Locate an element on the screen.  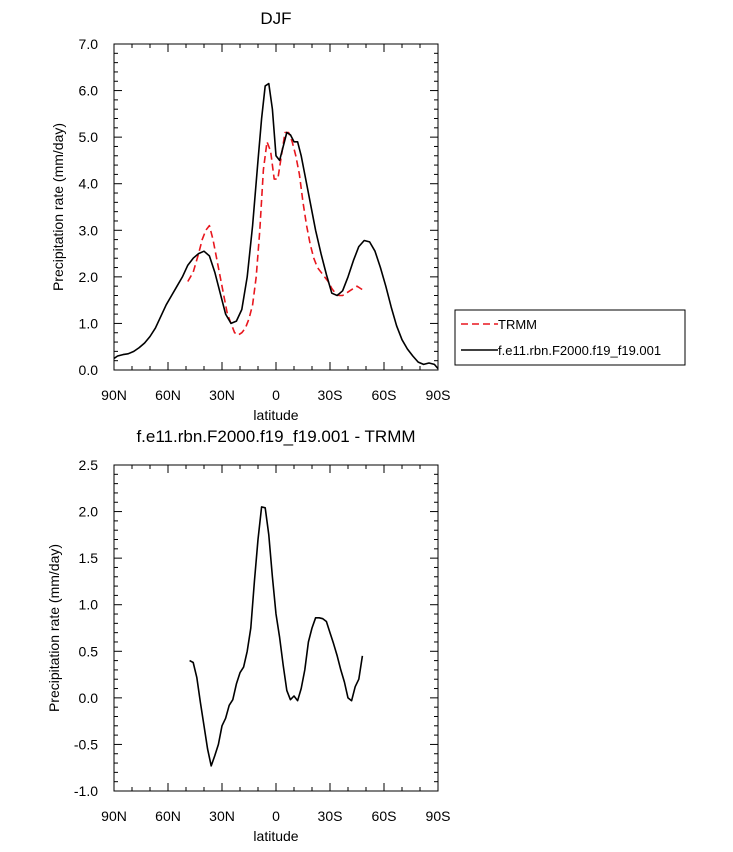
series-layer is located at coordinates (276, 636).